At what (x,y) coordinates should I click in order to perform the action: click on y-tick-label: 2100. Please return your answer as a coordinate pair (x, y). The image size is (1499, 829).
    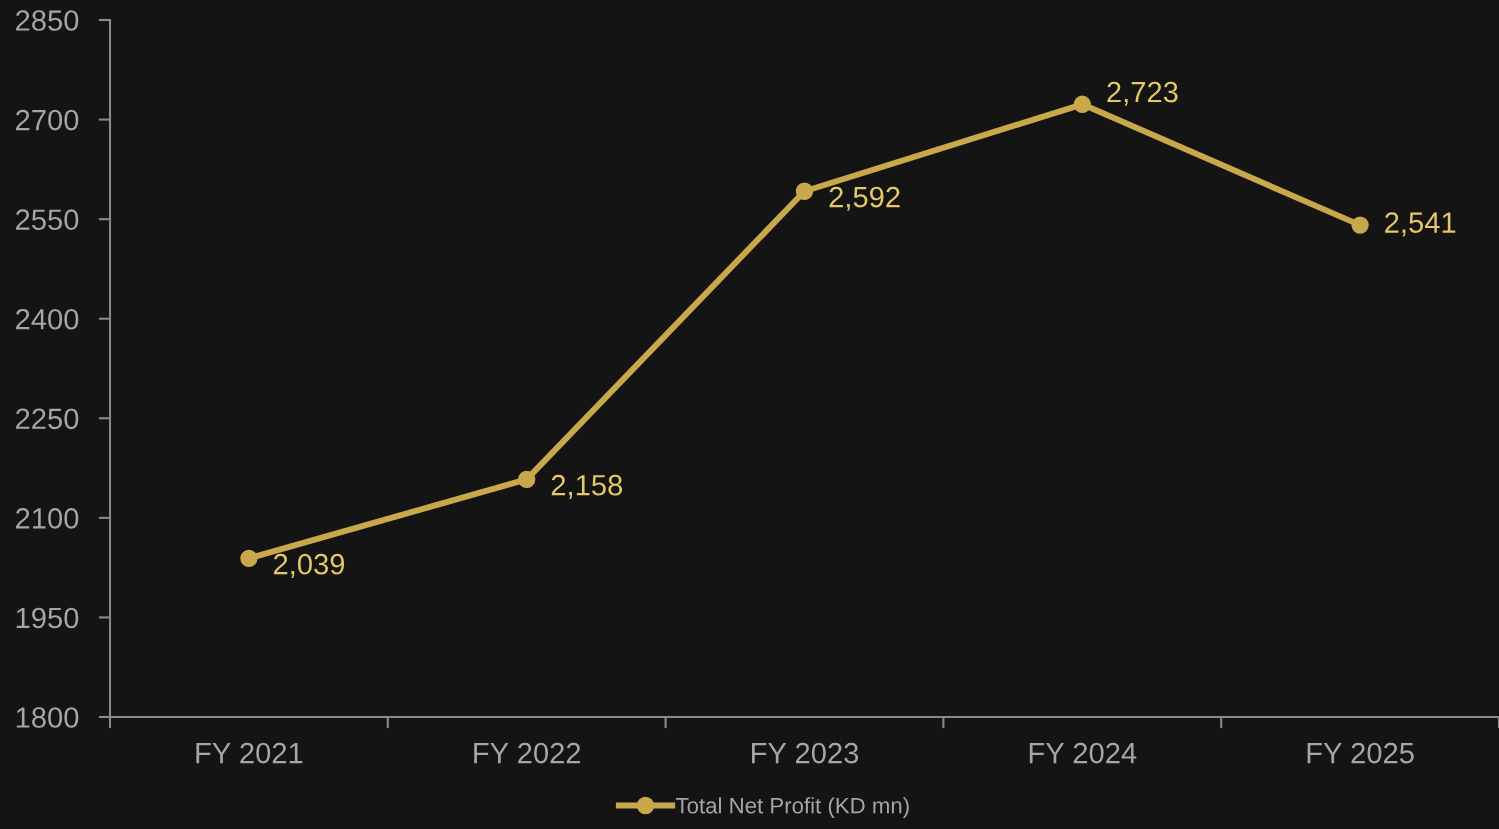
    Looking at the image, I should click on (47, 518).